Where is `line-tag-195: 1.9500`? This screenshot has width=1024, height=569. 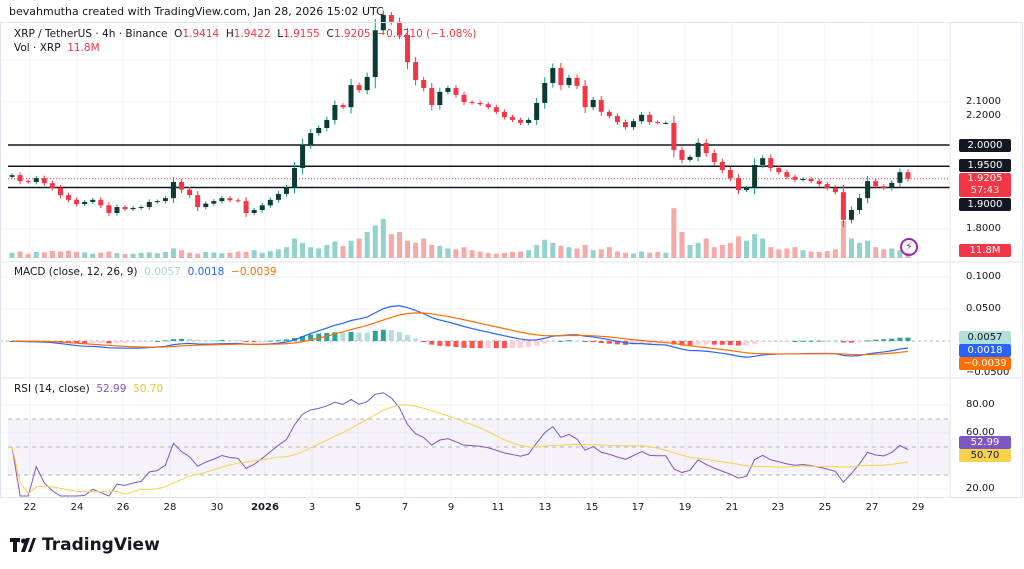
line-tag-195: 1.9500 is located at coordinates (985, 165).